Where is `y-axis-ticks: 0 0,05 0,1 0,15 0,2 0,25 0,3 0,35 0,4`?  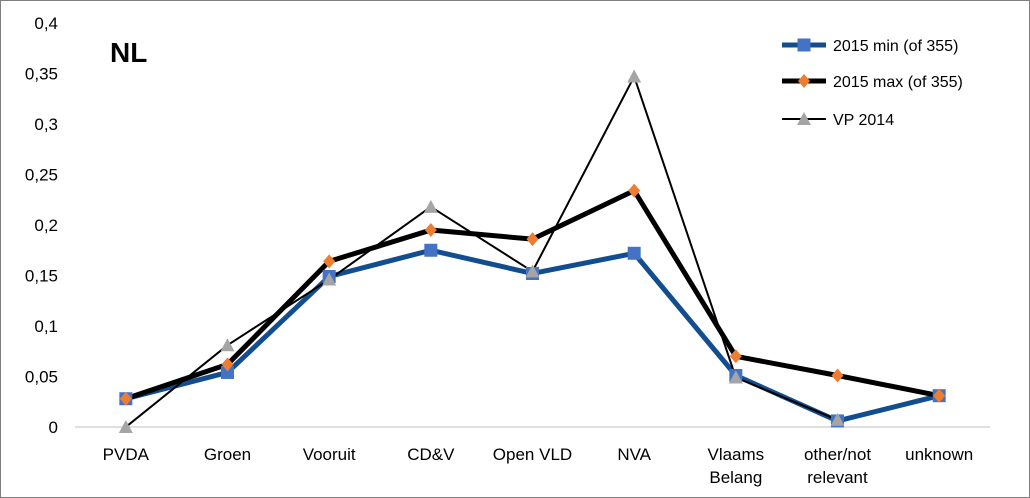 y-axis-ticks: 0 0,05 0,1 0,15 0,2 0,25 0,3 0,35 0,4 is located at coordinates (41, 225).